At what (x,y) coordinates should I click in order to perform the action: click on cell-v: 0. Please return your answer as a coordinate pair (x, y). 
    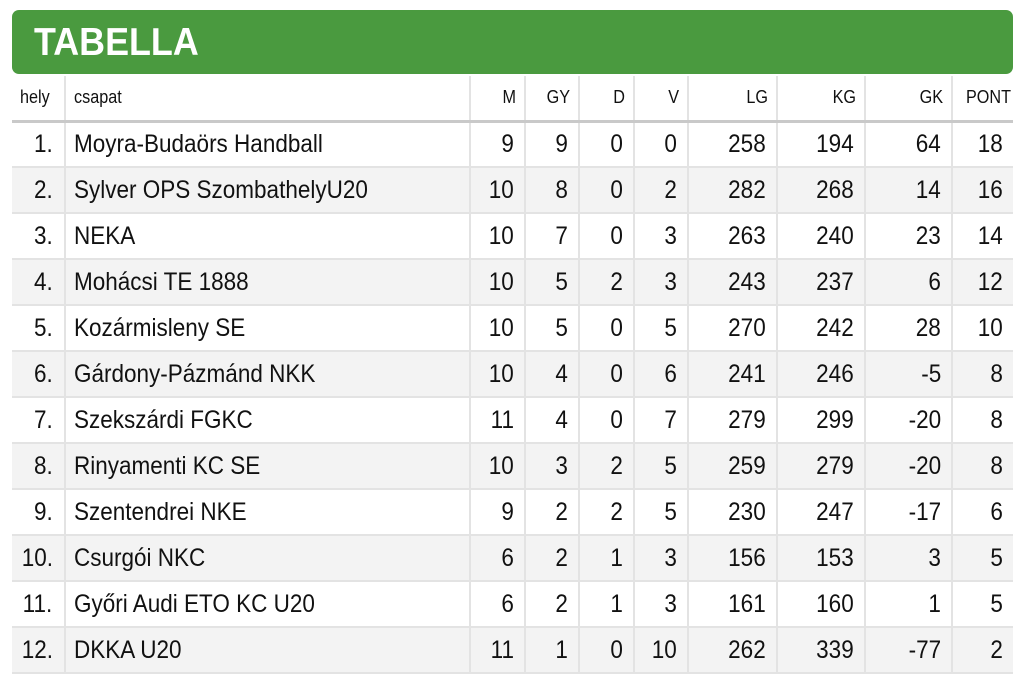
    Looking at the image, I should click on (660, 144).